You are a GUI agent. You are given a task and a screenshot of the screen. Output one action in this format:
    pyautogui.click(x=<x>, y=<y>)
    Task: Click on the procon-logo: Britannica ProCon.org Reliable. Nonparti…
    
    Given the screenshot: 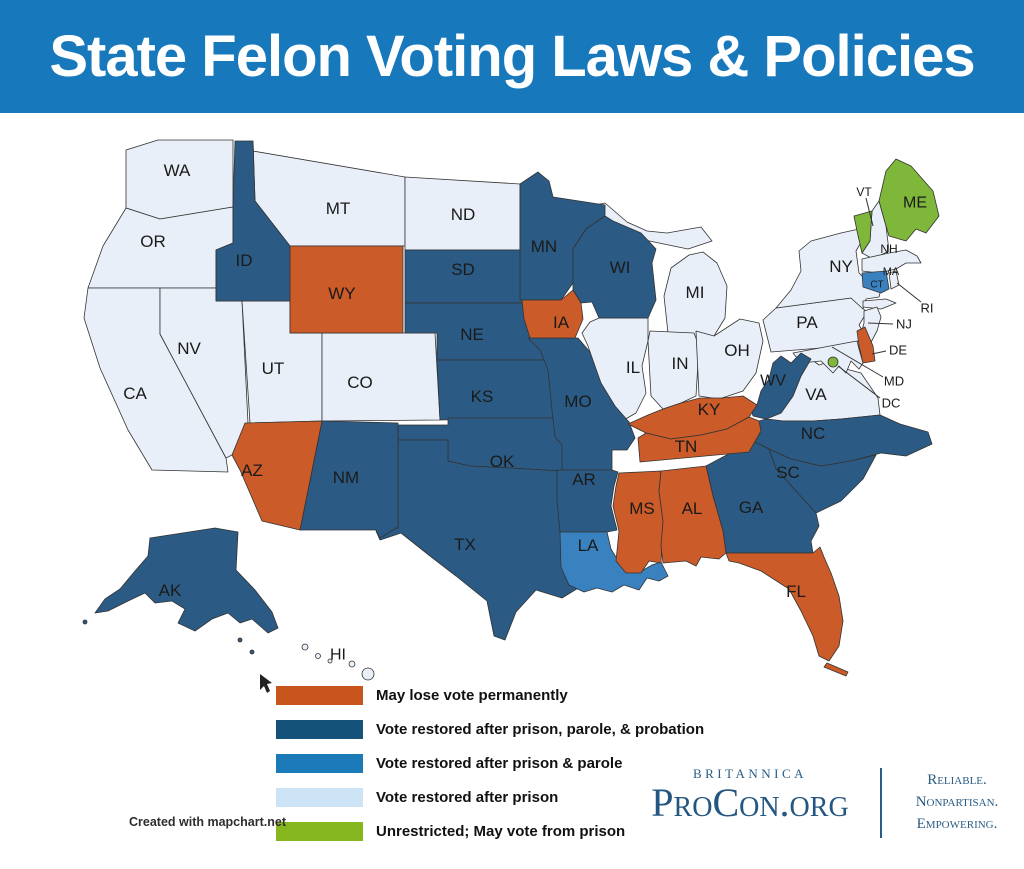 What is the action you would take?
    pyautogui.click(x=827, y=805)
    